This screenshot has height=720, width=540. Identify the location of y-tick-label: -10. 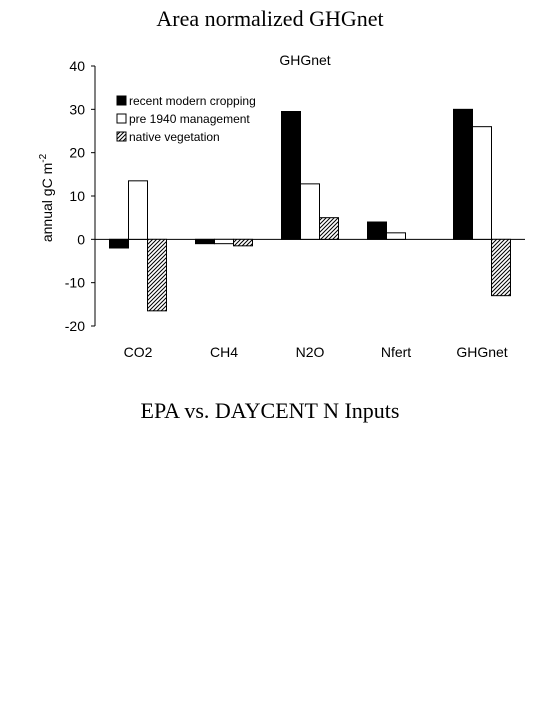
(75, 283).